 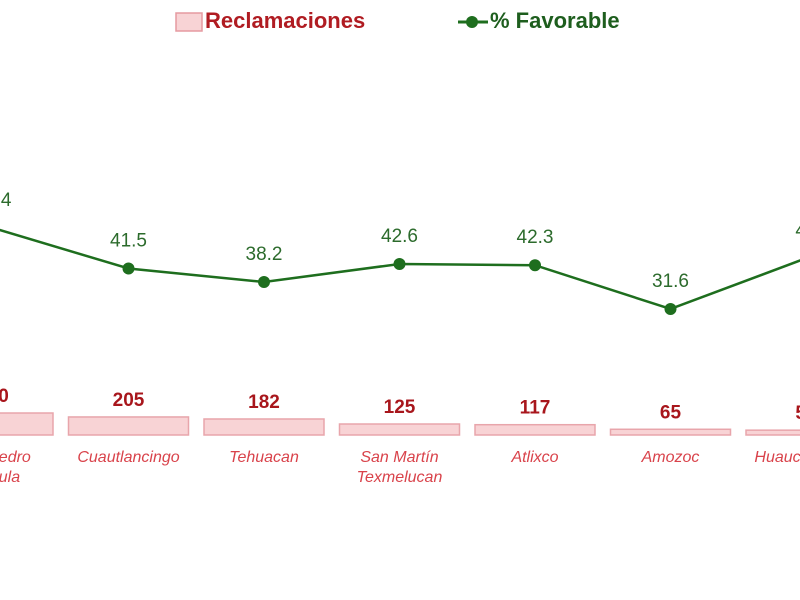 I want to click on line-value-label: 38.2, so click(x=264, y=254).